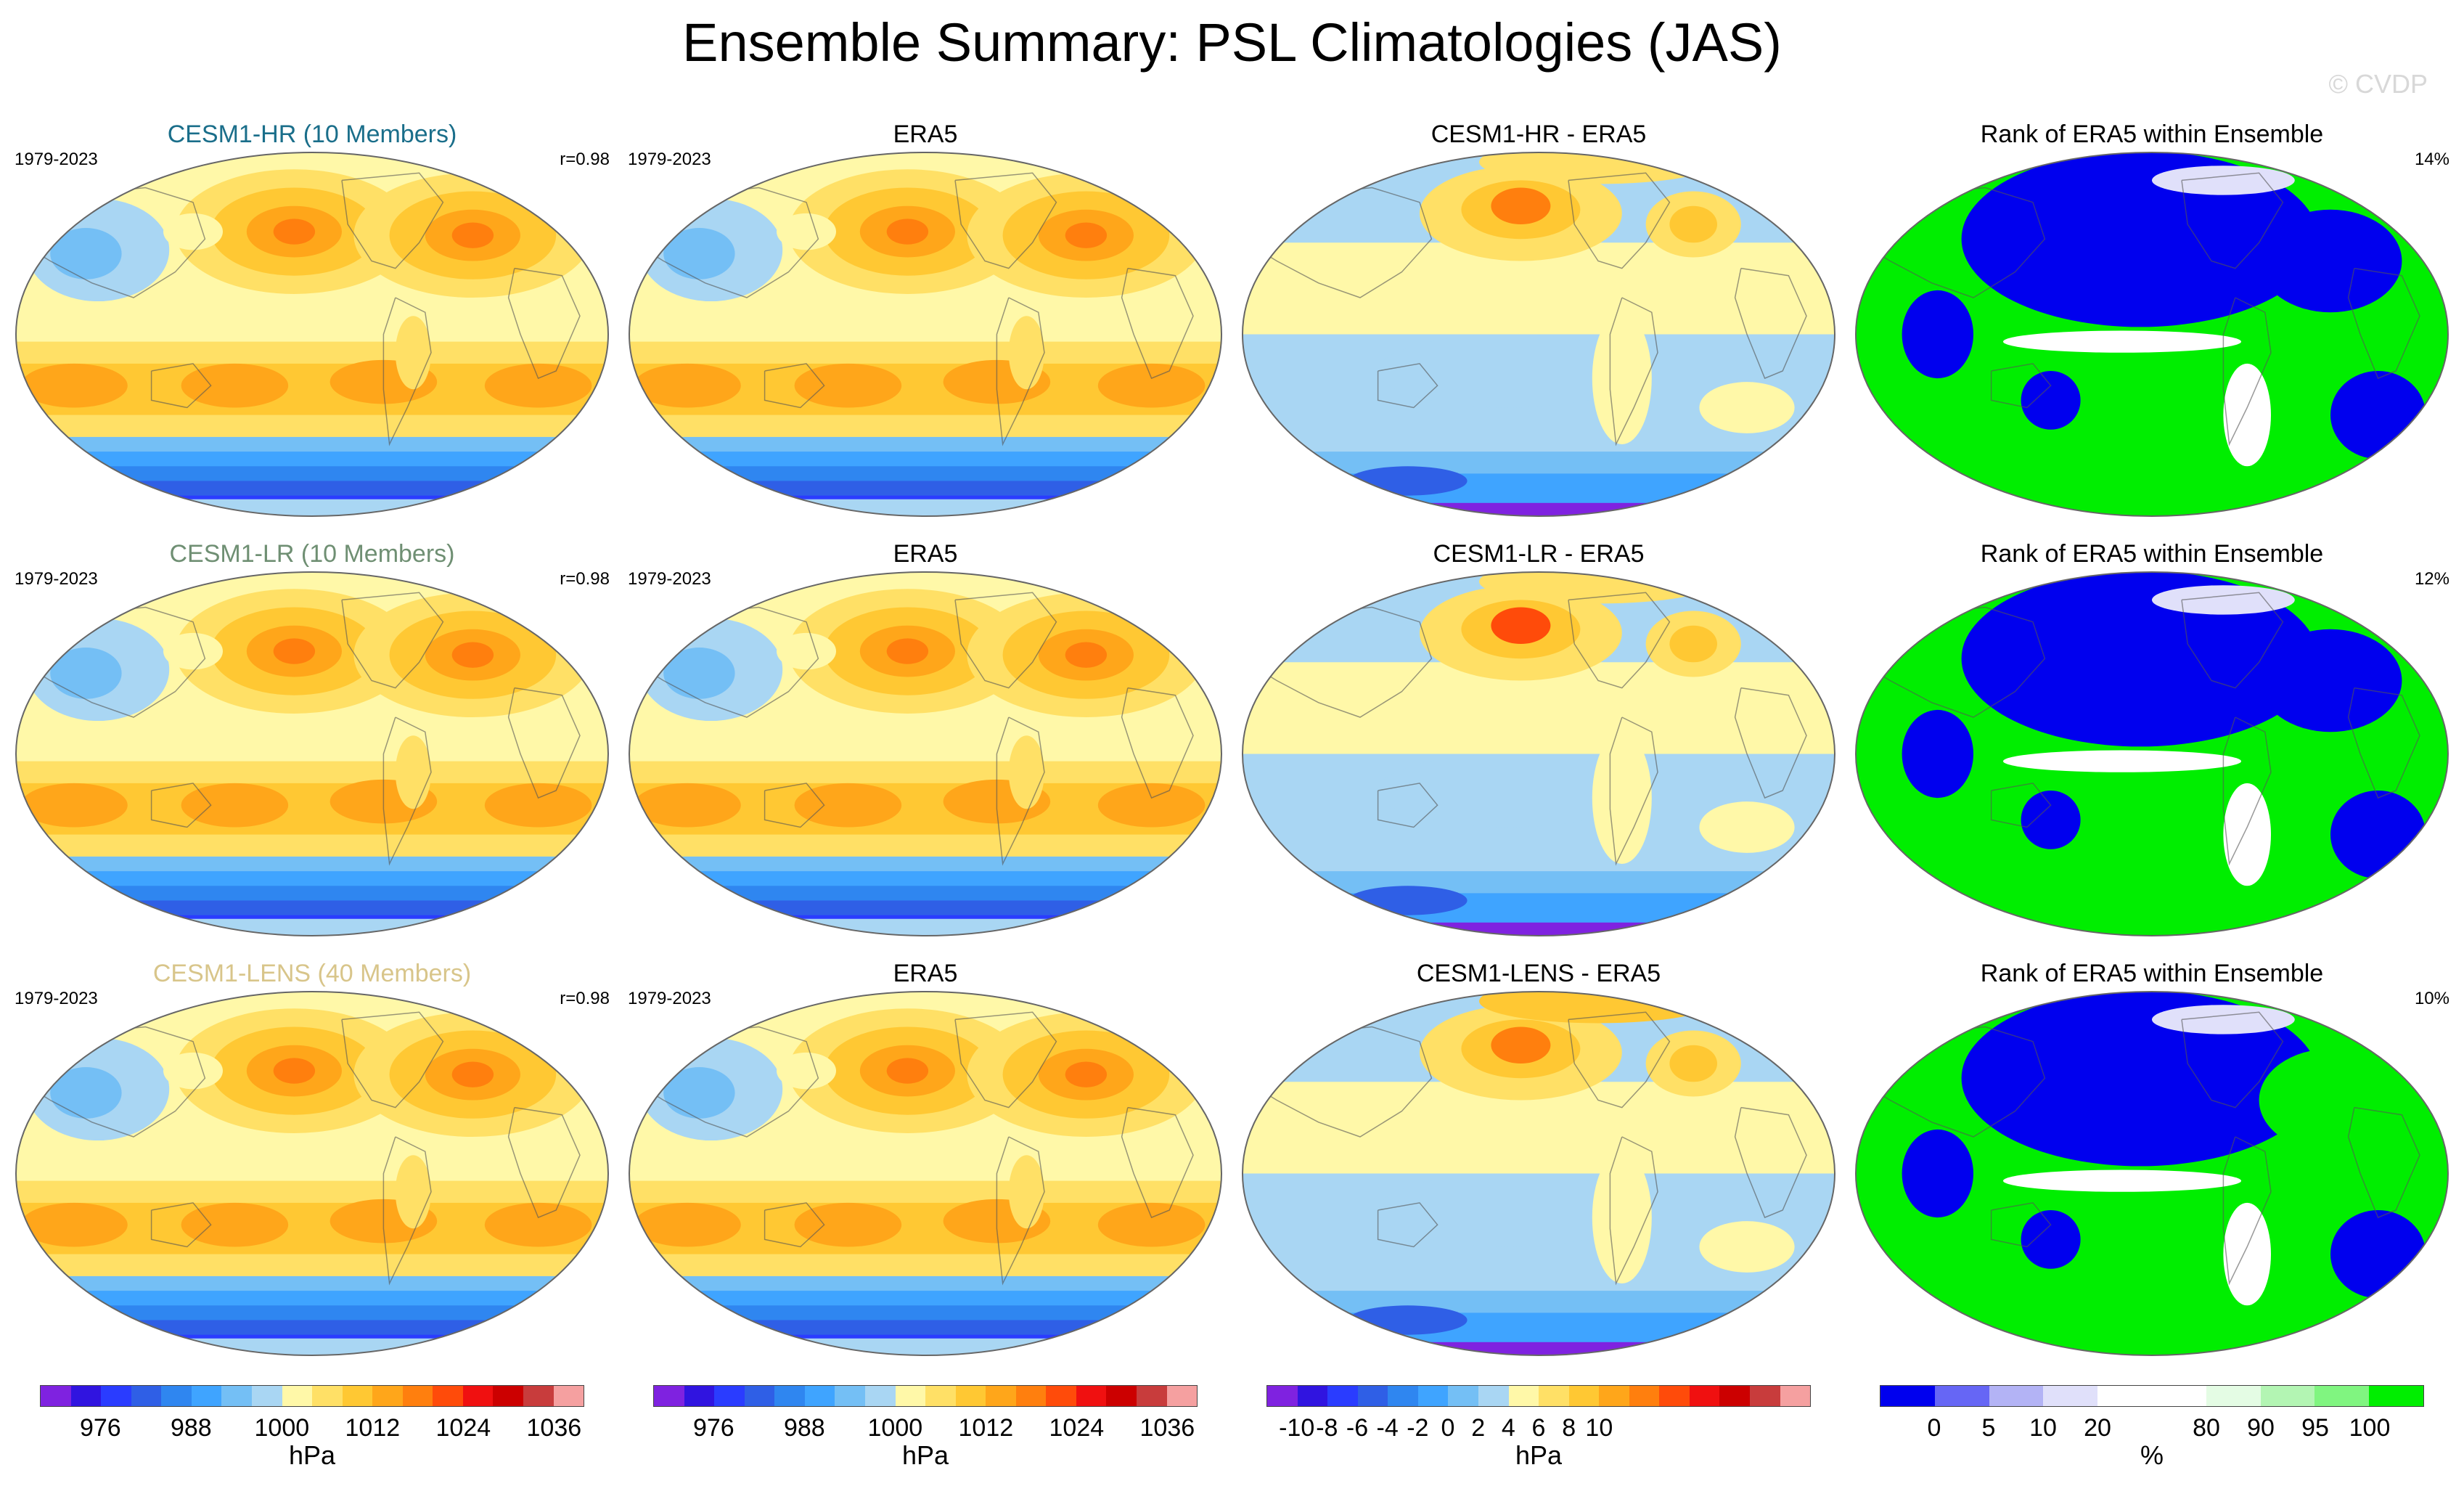 Image resolution: width=2464 pixels, height=1486 pixels. What do you see at coordinates (713, 1428) in the screenshot?
I see `colorbar-tick-label: 976` at bounding box center [713, 1428].